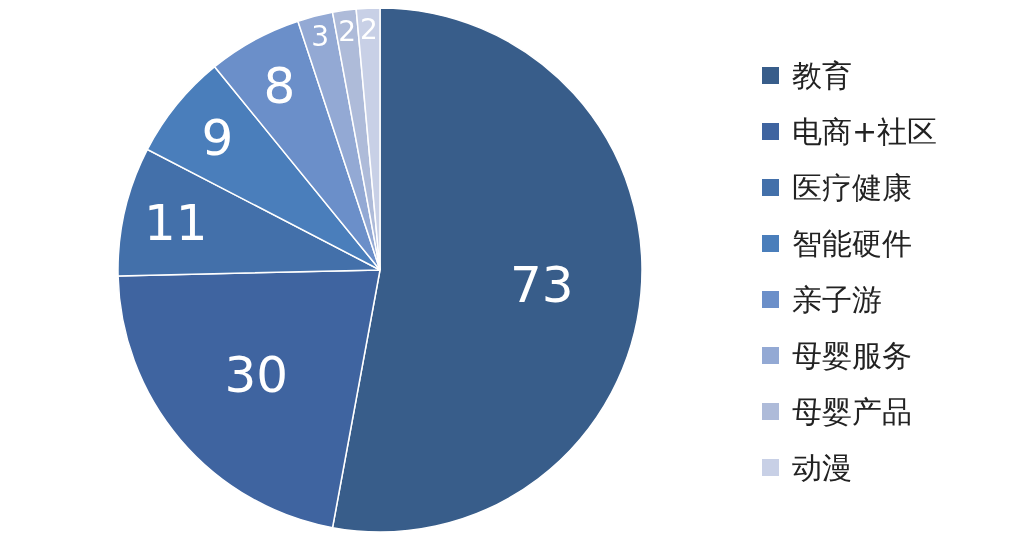  Describe the element at coordinates (837, 299) in the screenshot. I see `legend-label: 亲子游` at that location.